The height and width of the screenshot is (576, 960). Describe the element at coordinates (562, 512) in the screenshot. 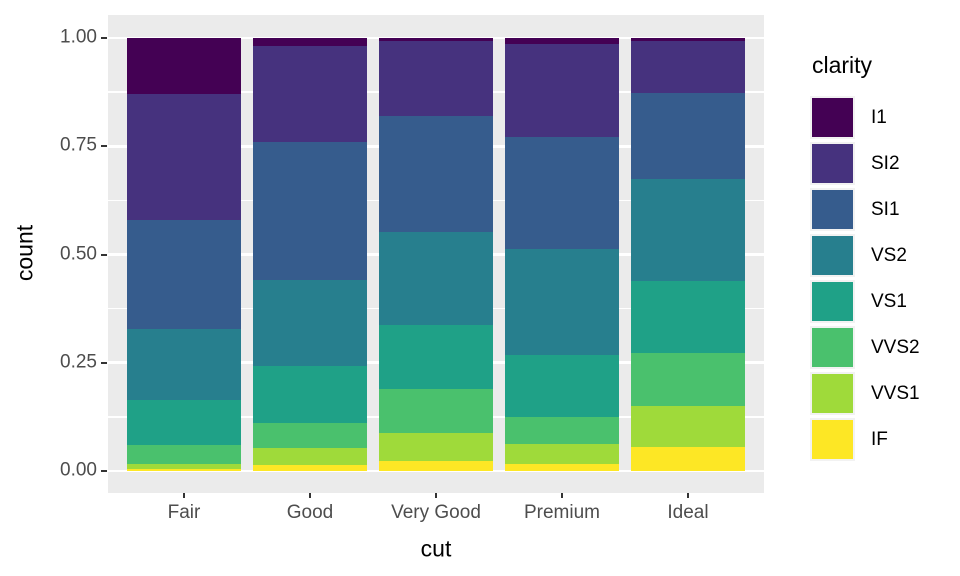

I see `x-axis-tick-label: Premium` at that location.